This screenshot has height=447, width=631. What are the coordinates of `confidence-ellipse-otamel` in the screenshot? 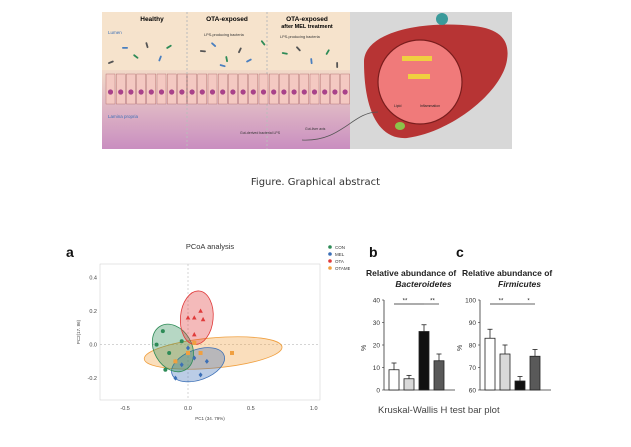 It's located at (213, 353).